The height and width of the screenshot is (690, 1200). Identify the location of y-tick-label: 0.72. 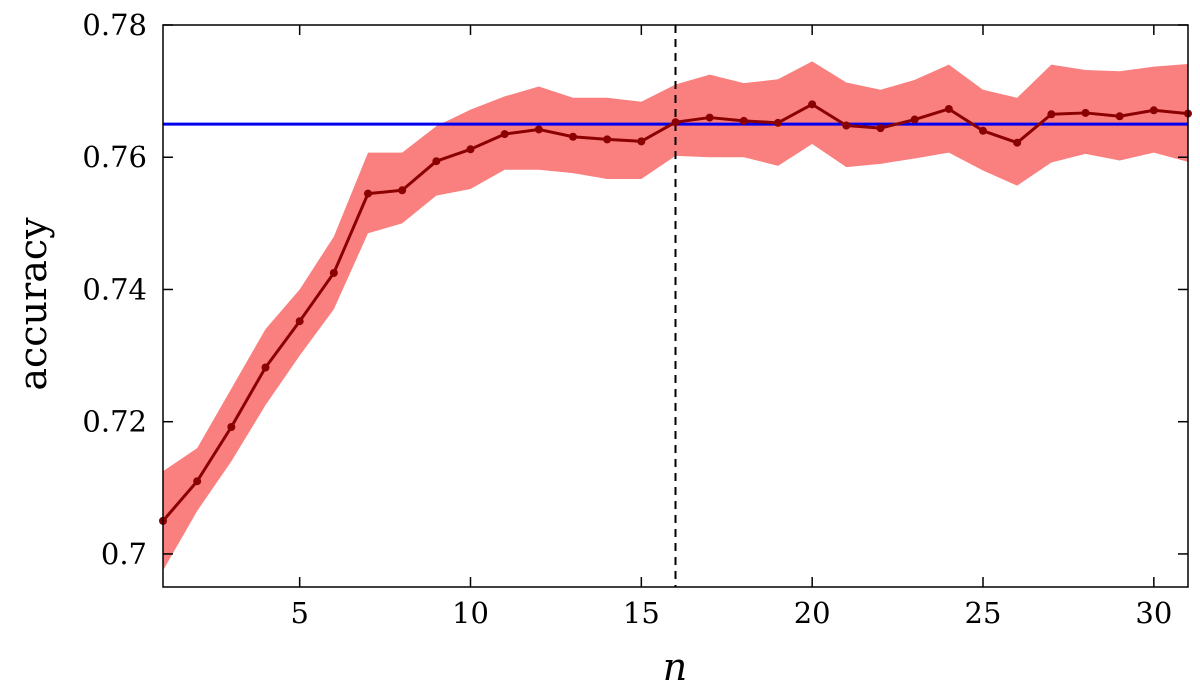
(114, 422).